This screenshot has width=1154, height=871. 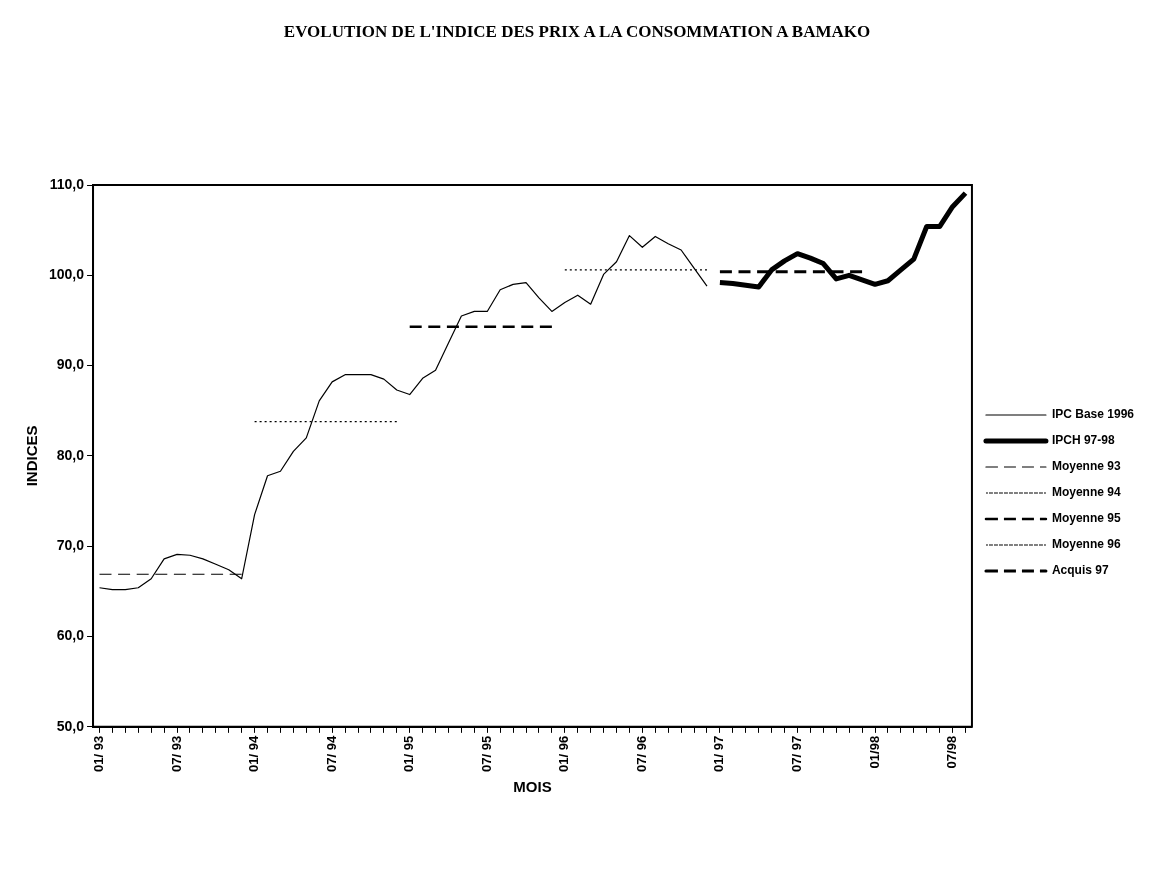 I want to click on x-axis-title: MOIS, so click(x=532, y=787).